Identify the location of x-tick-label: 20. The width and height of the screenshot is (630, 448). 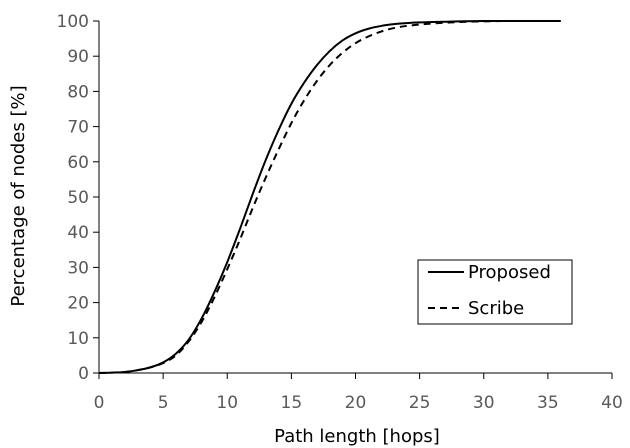
(356, 403).